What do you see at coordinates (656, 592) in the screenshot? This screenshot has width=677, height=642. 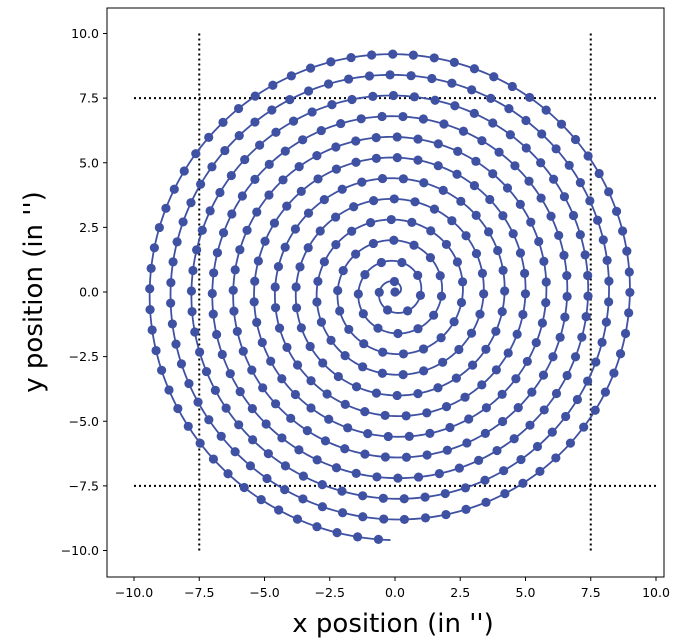 I see `x-tick-label: 10.0` at bounding box center [656, 592].